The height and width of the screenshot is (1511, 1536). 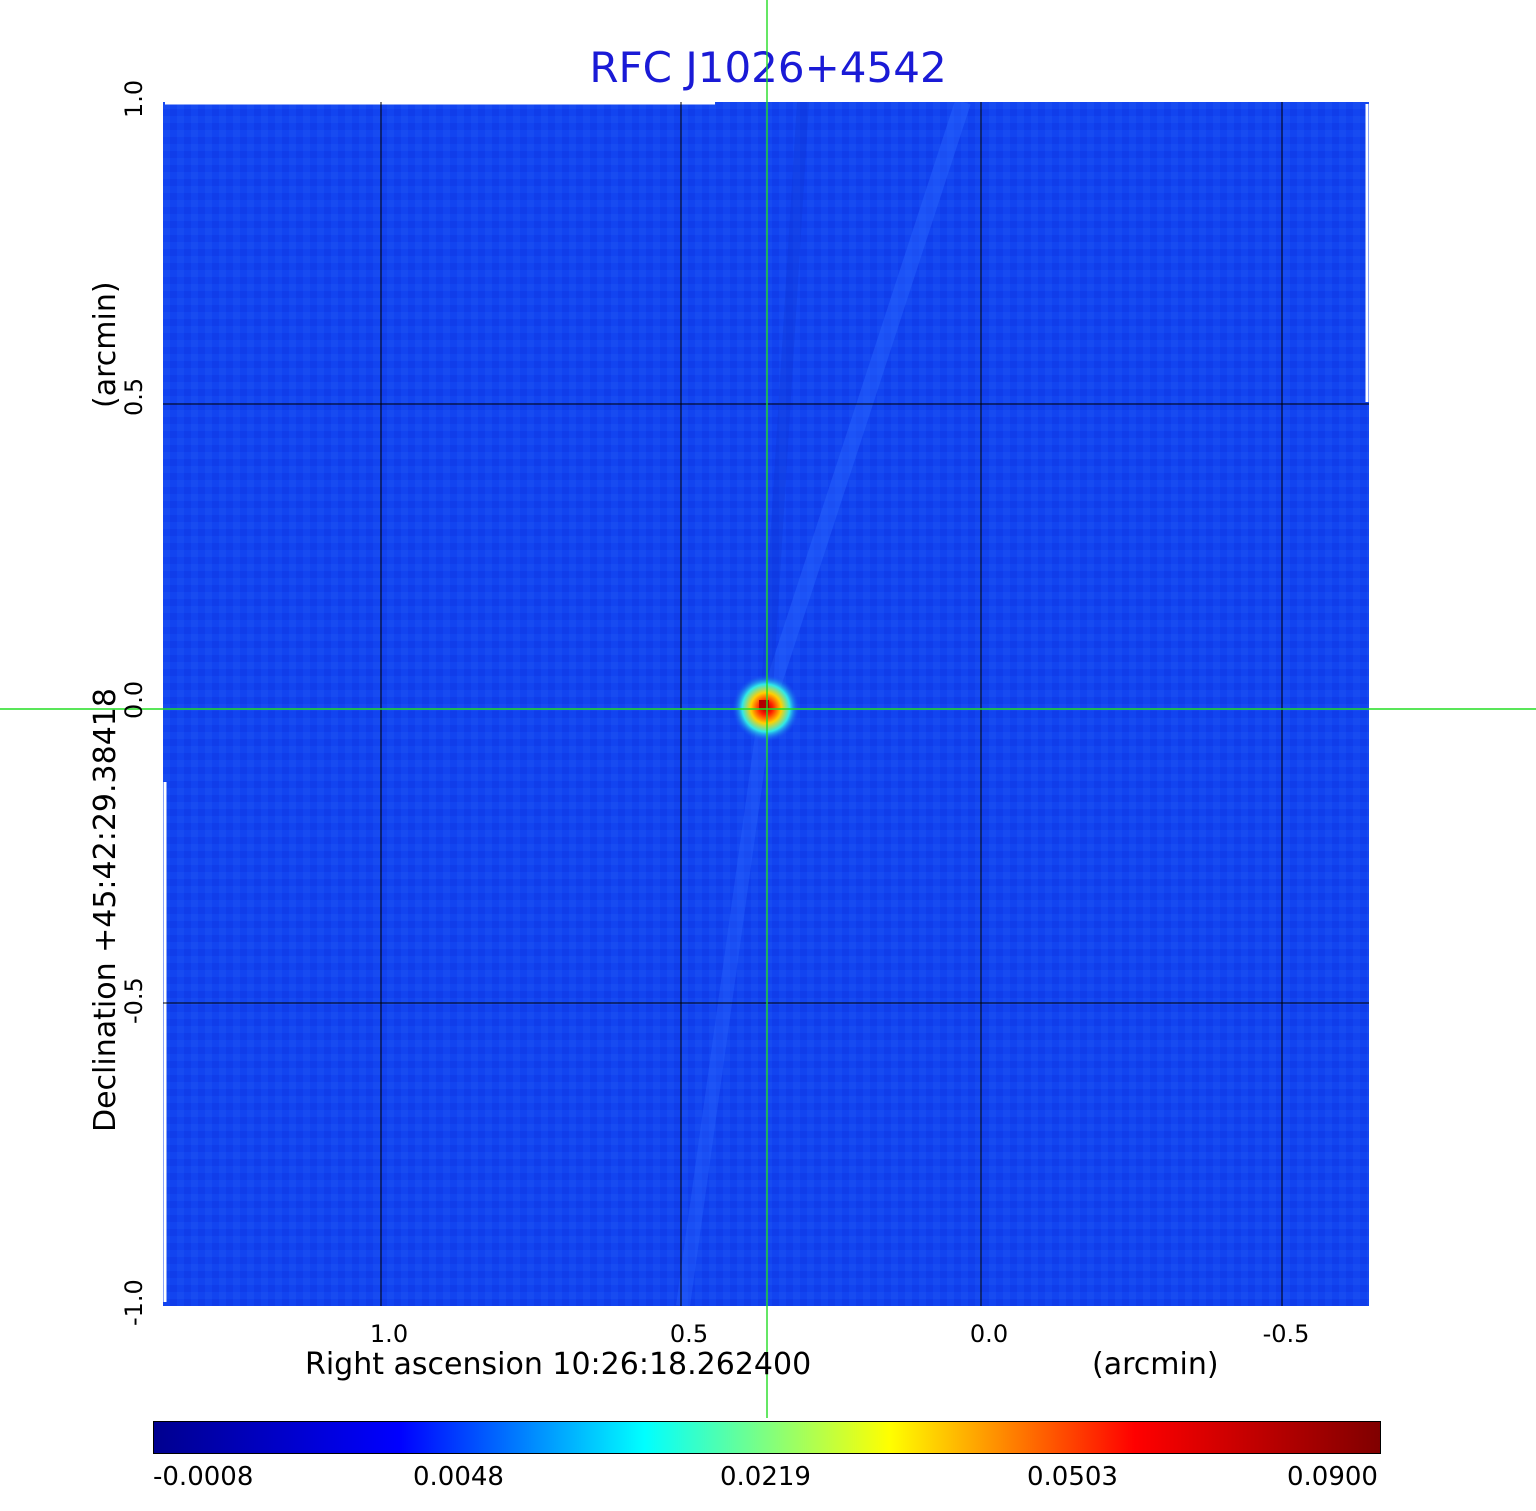 What do you see at coordinates (389, 1334) in the screenshot?
I see `x-tick: 1.0` at bounding box center [389, 1334].